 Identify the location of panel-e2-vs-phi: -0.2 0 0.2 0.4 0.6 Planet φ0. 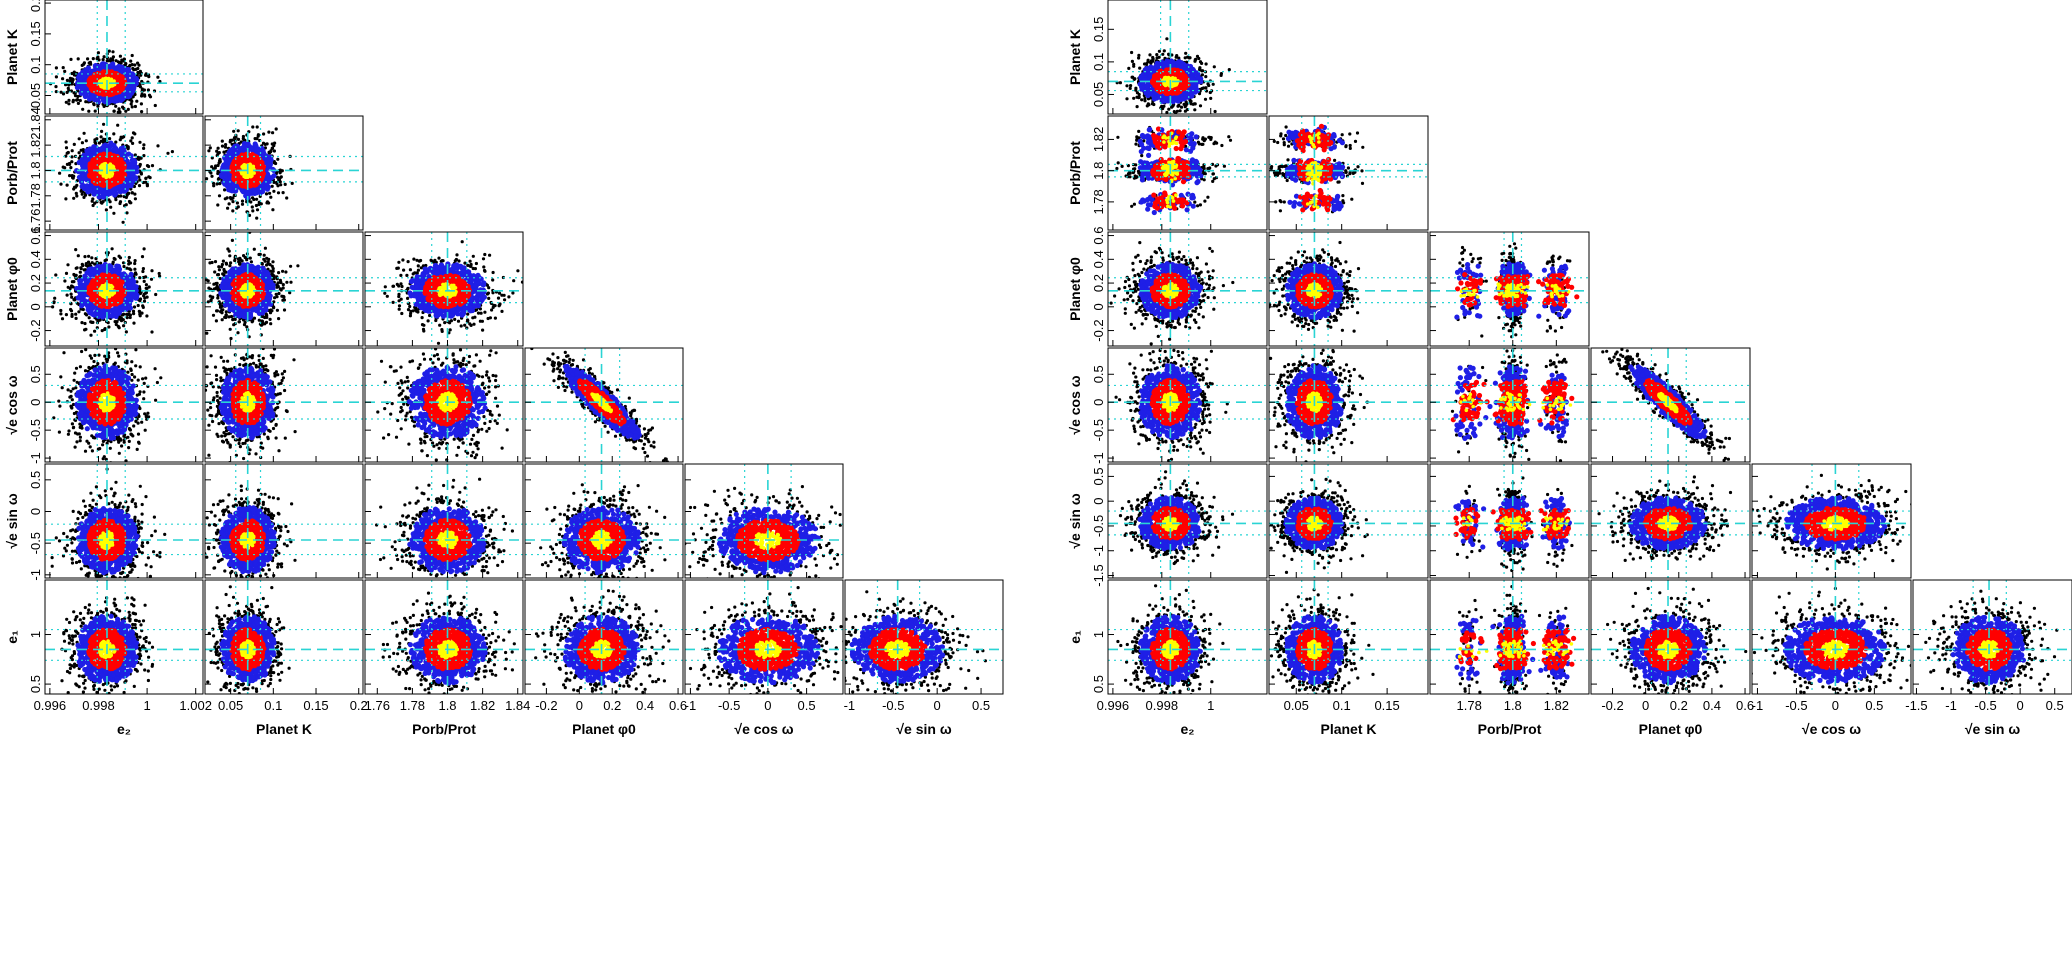
(1167, 287).